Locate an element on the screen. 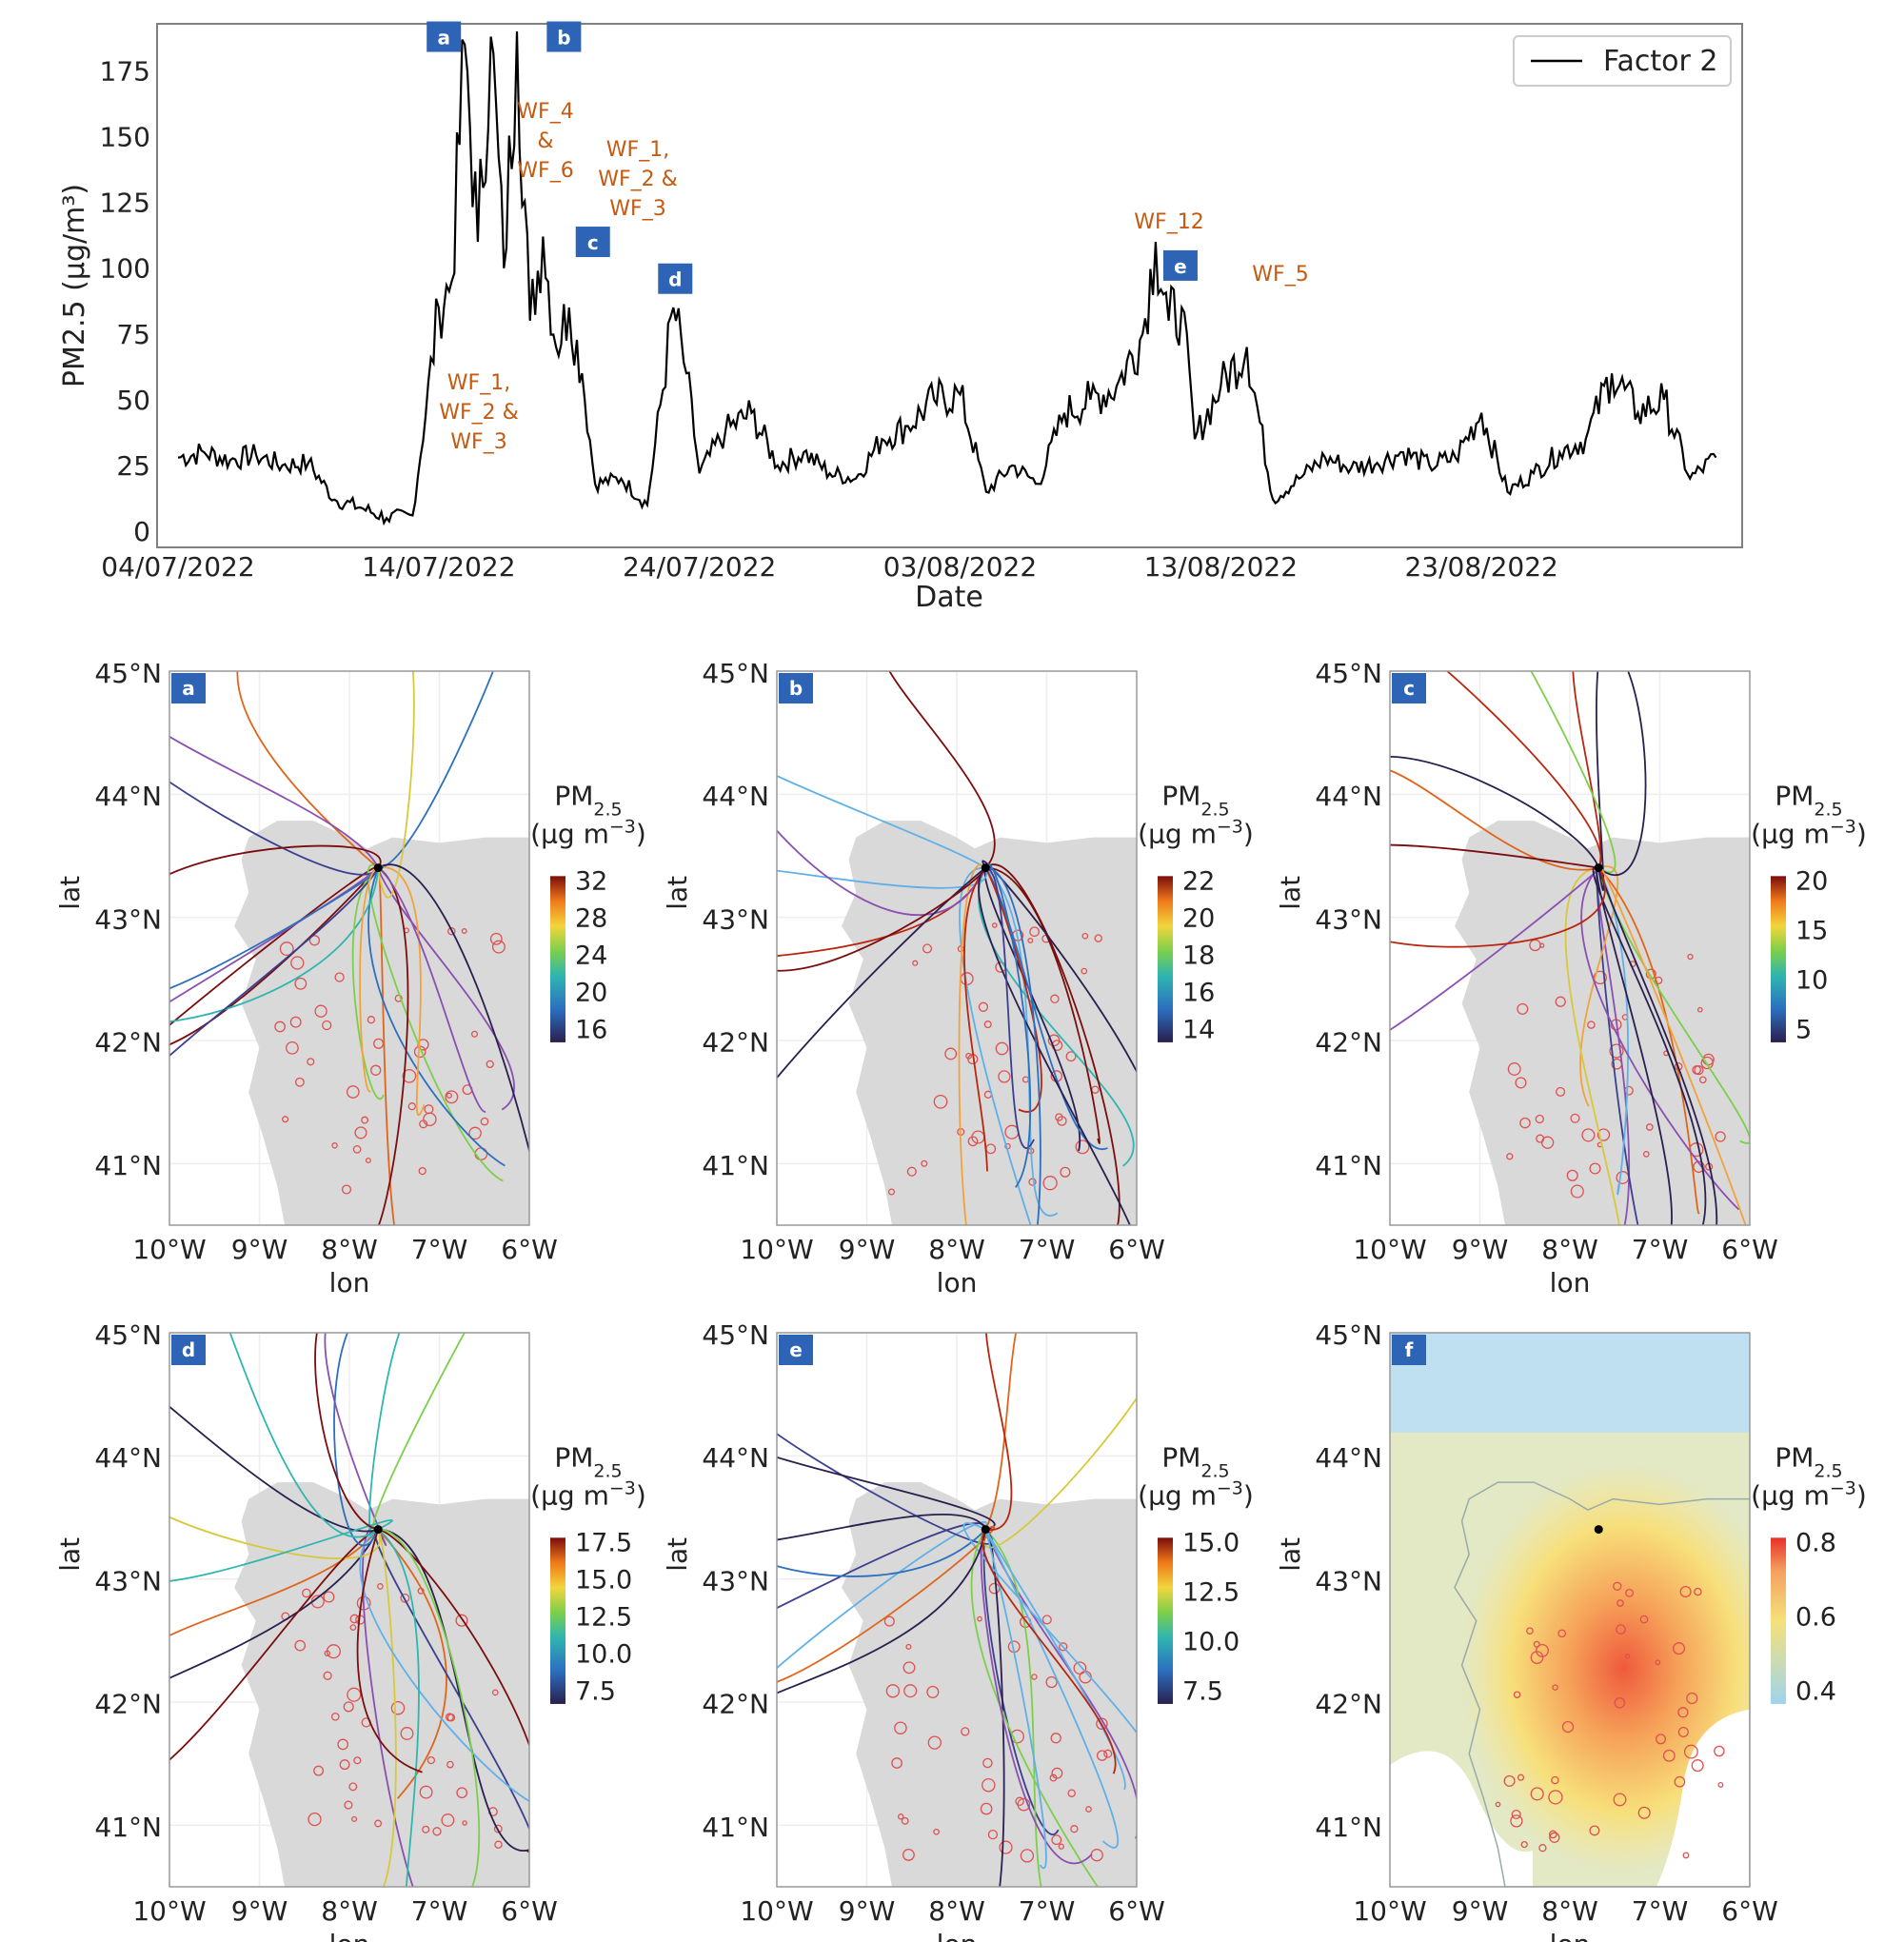  legend-entry-factor-2: Factor 2 is located at coordinates (1660, 61).